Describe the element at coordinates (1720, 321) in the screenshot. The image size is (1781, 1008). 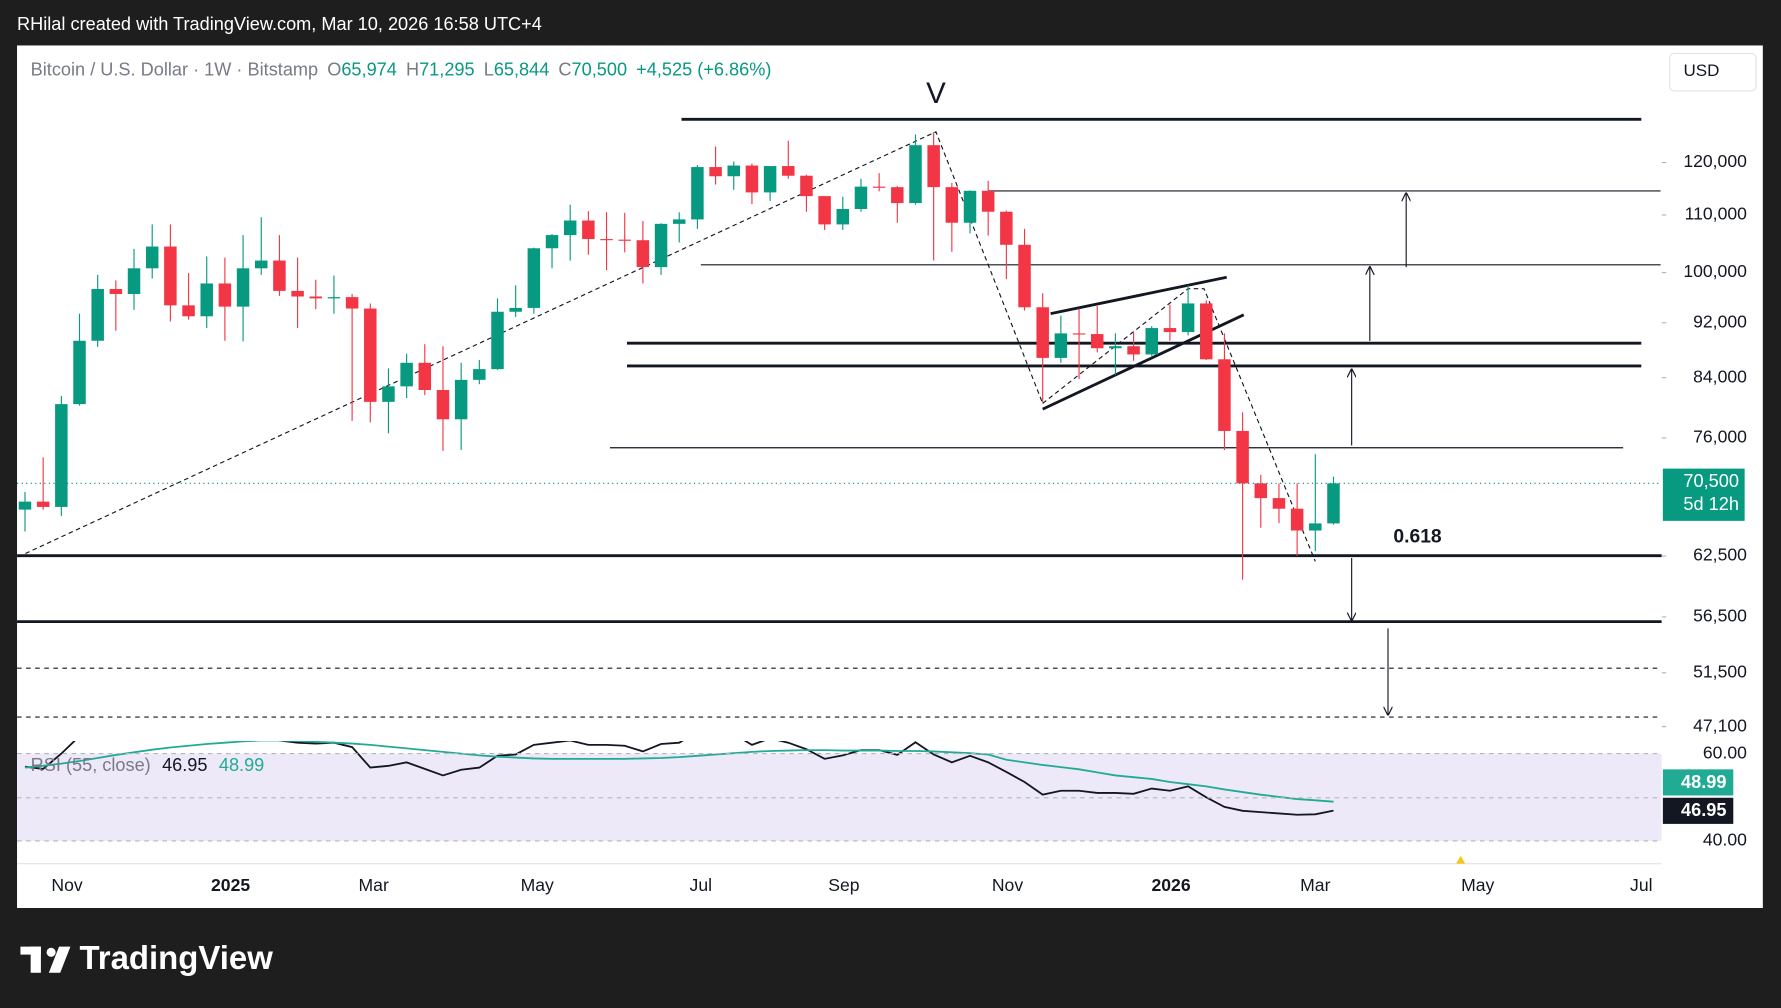
I see `y-tick-label: 92,000` at that location.